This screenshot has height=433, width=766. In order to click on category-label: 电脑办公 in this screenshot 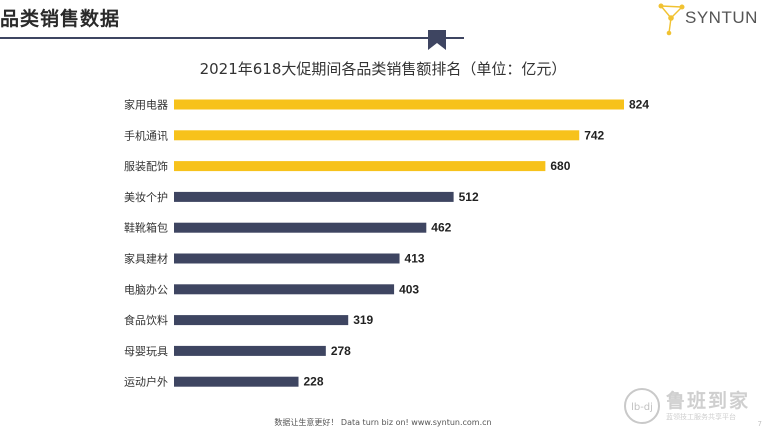, I will do `click(146, 289)`.